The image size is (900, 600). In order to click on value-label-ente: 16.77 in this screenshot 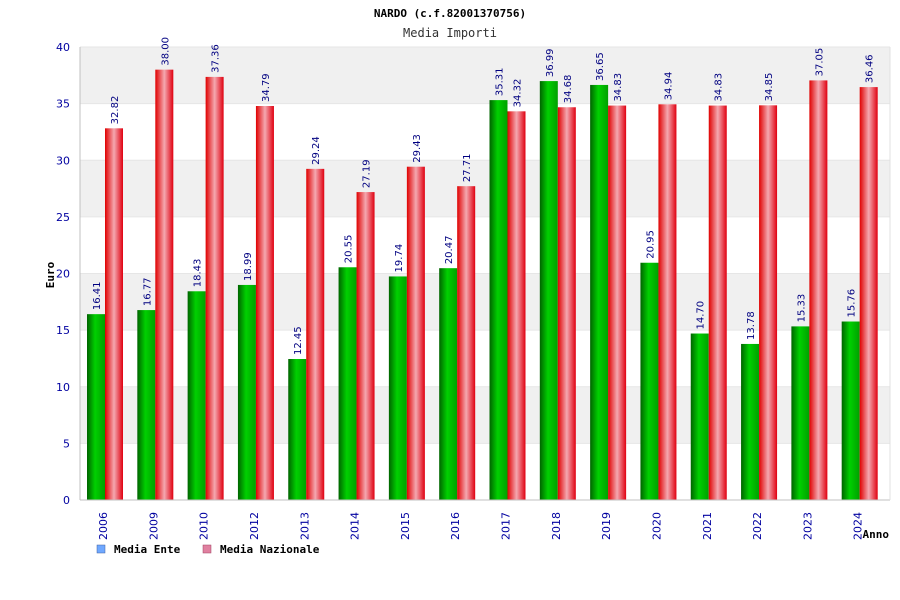, I will do `click(147, 291)`.